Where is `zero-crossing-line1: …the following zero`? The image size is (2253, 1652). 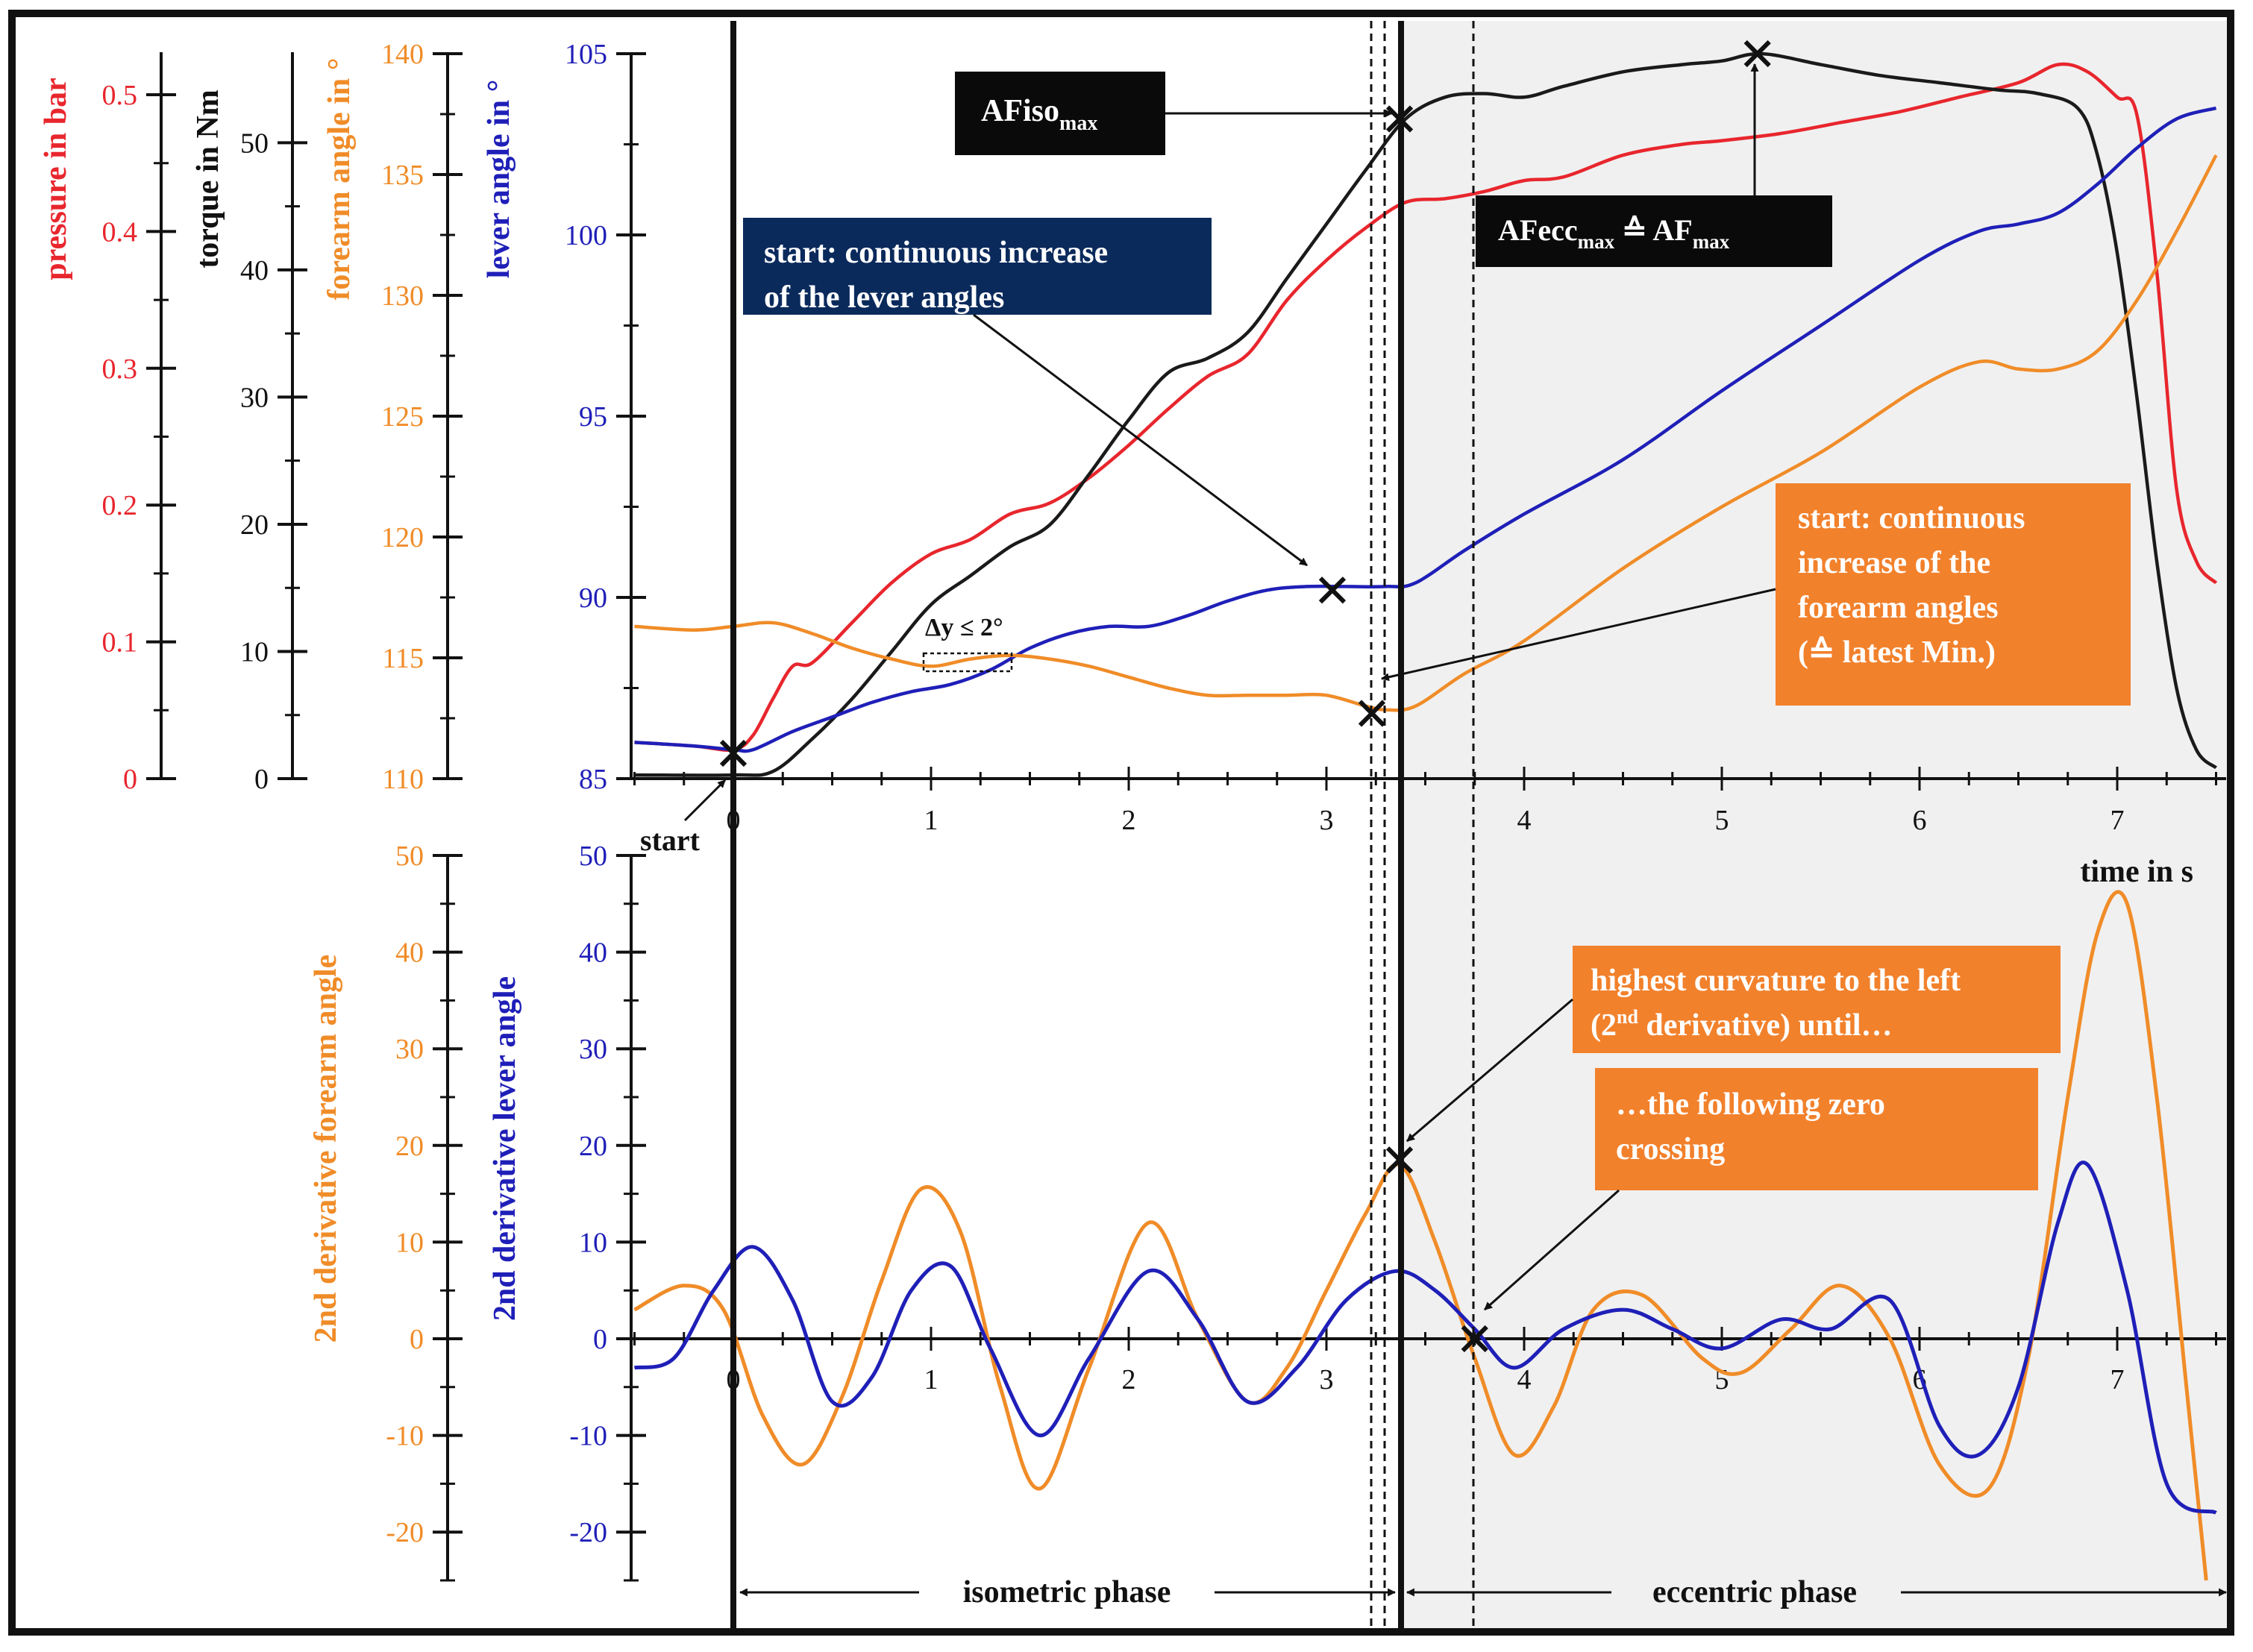 zero-crossing-line1: …the following zero is located at coordinates (1750, 1104).